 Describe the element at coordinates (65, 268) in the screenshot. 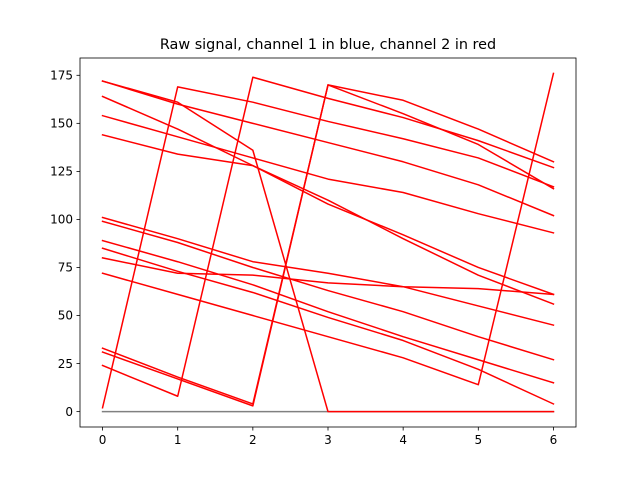

I see `y-tick-label: 75` at that location.